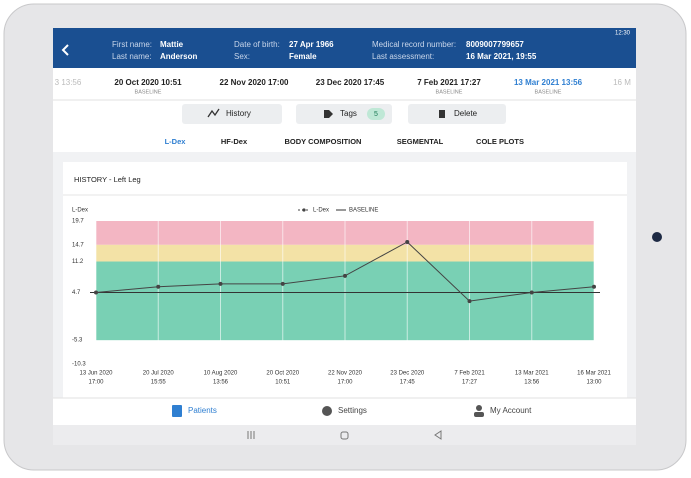 The image size is (691, 478). What do you see at coordinates (594, 383) in the screenshot?
I see `x-tick-label: 13:00` at bounding box center [594, 383].